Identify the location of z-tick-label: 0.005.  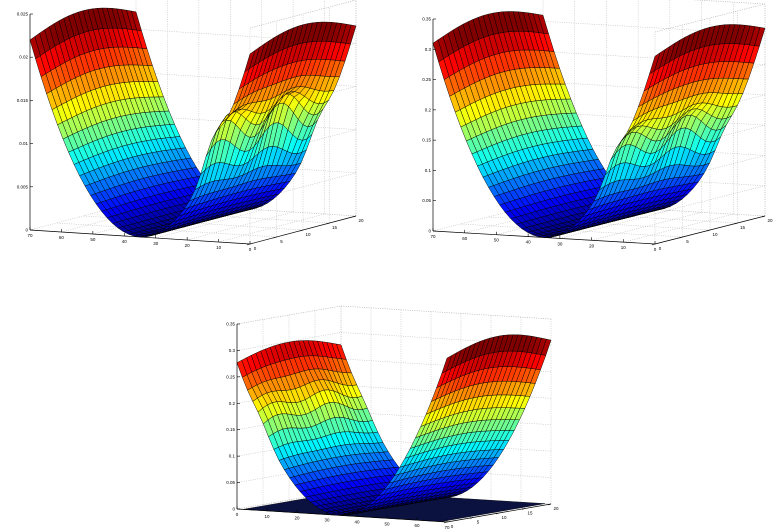
(23, 186).